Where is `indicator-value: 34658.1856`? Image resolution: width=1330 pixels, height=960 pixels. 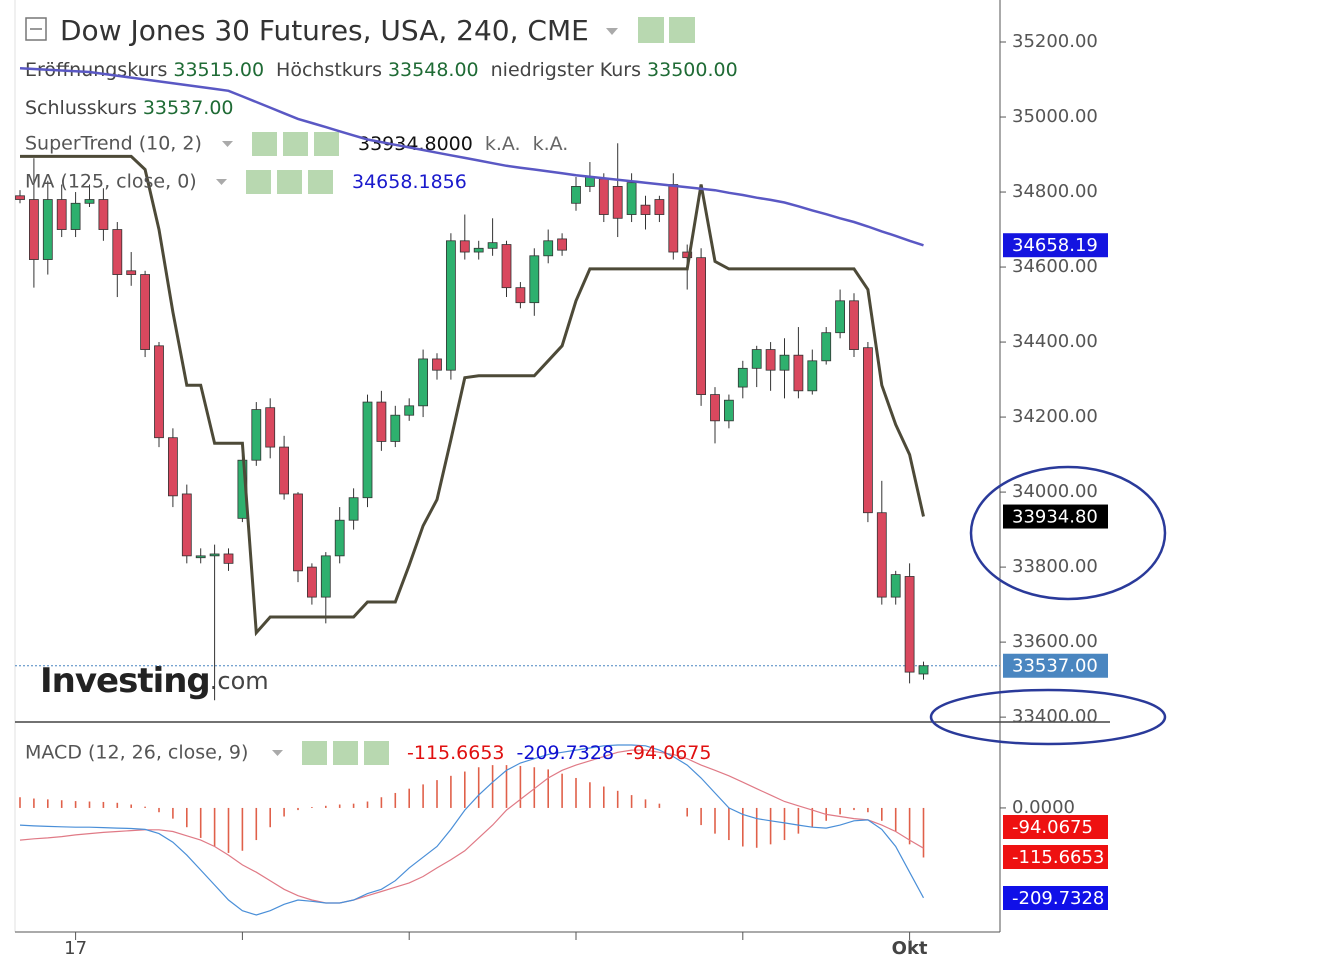 indicator-value: 34658.1856 is located at coordinates (409, 182).